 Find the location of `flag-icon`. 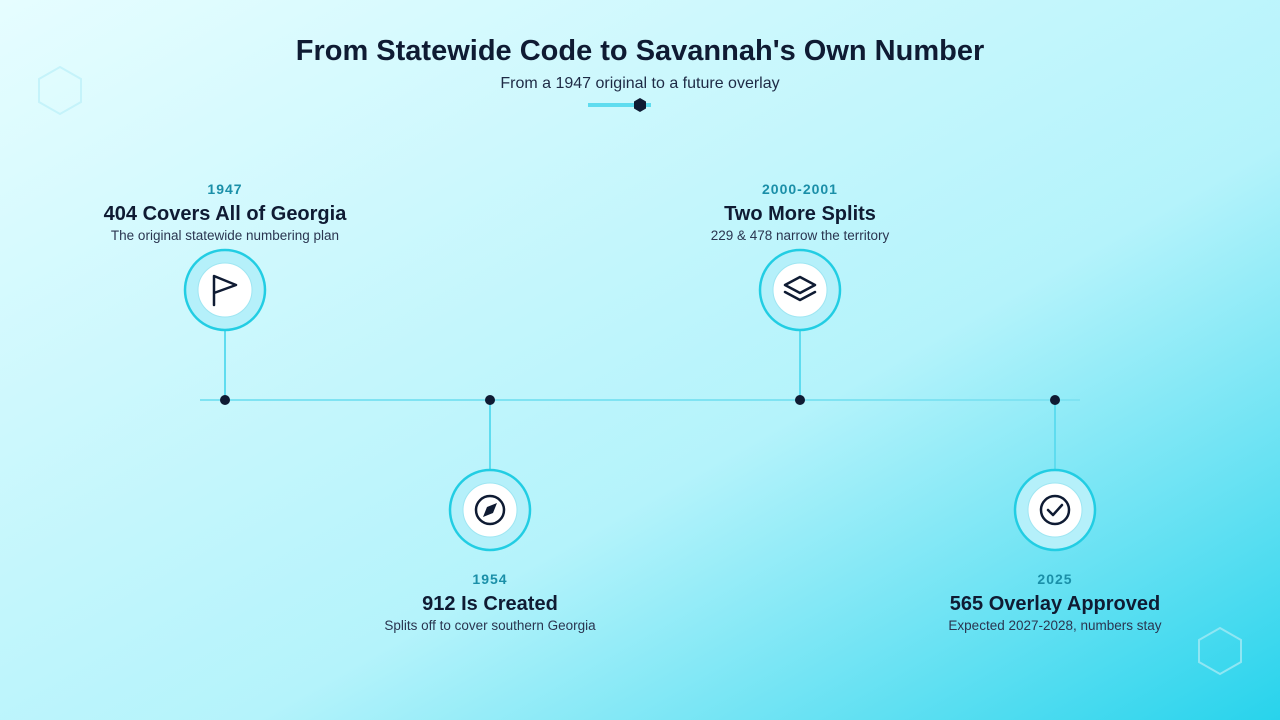

flag-icon is located at coordinates (225, 290).